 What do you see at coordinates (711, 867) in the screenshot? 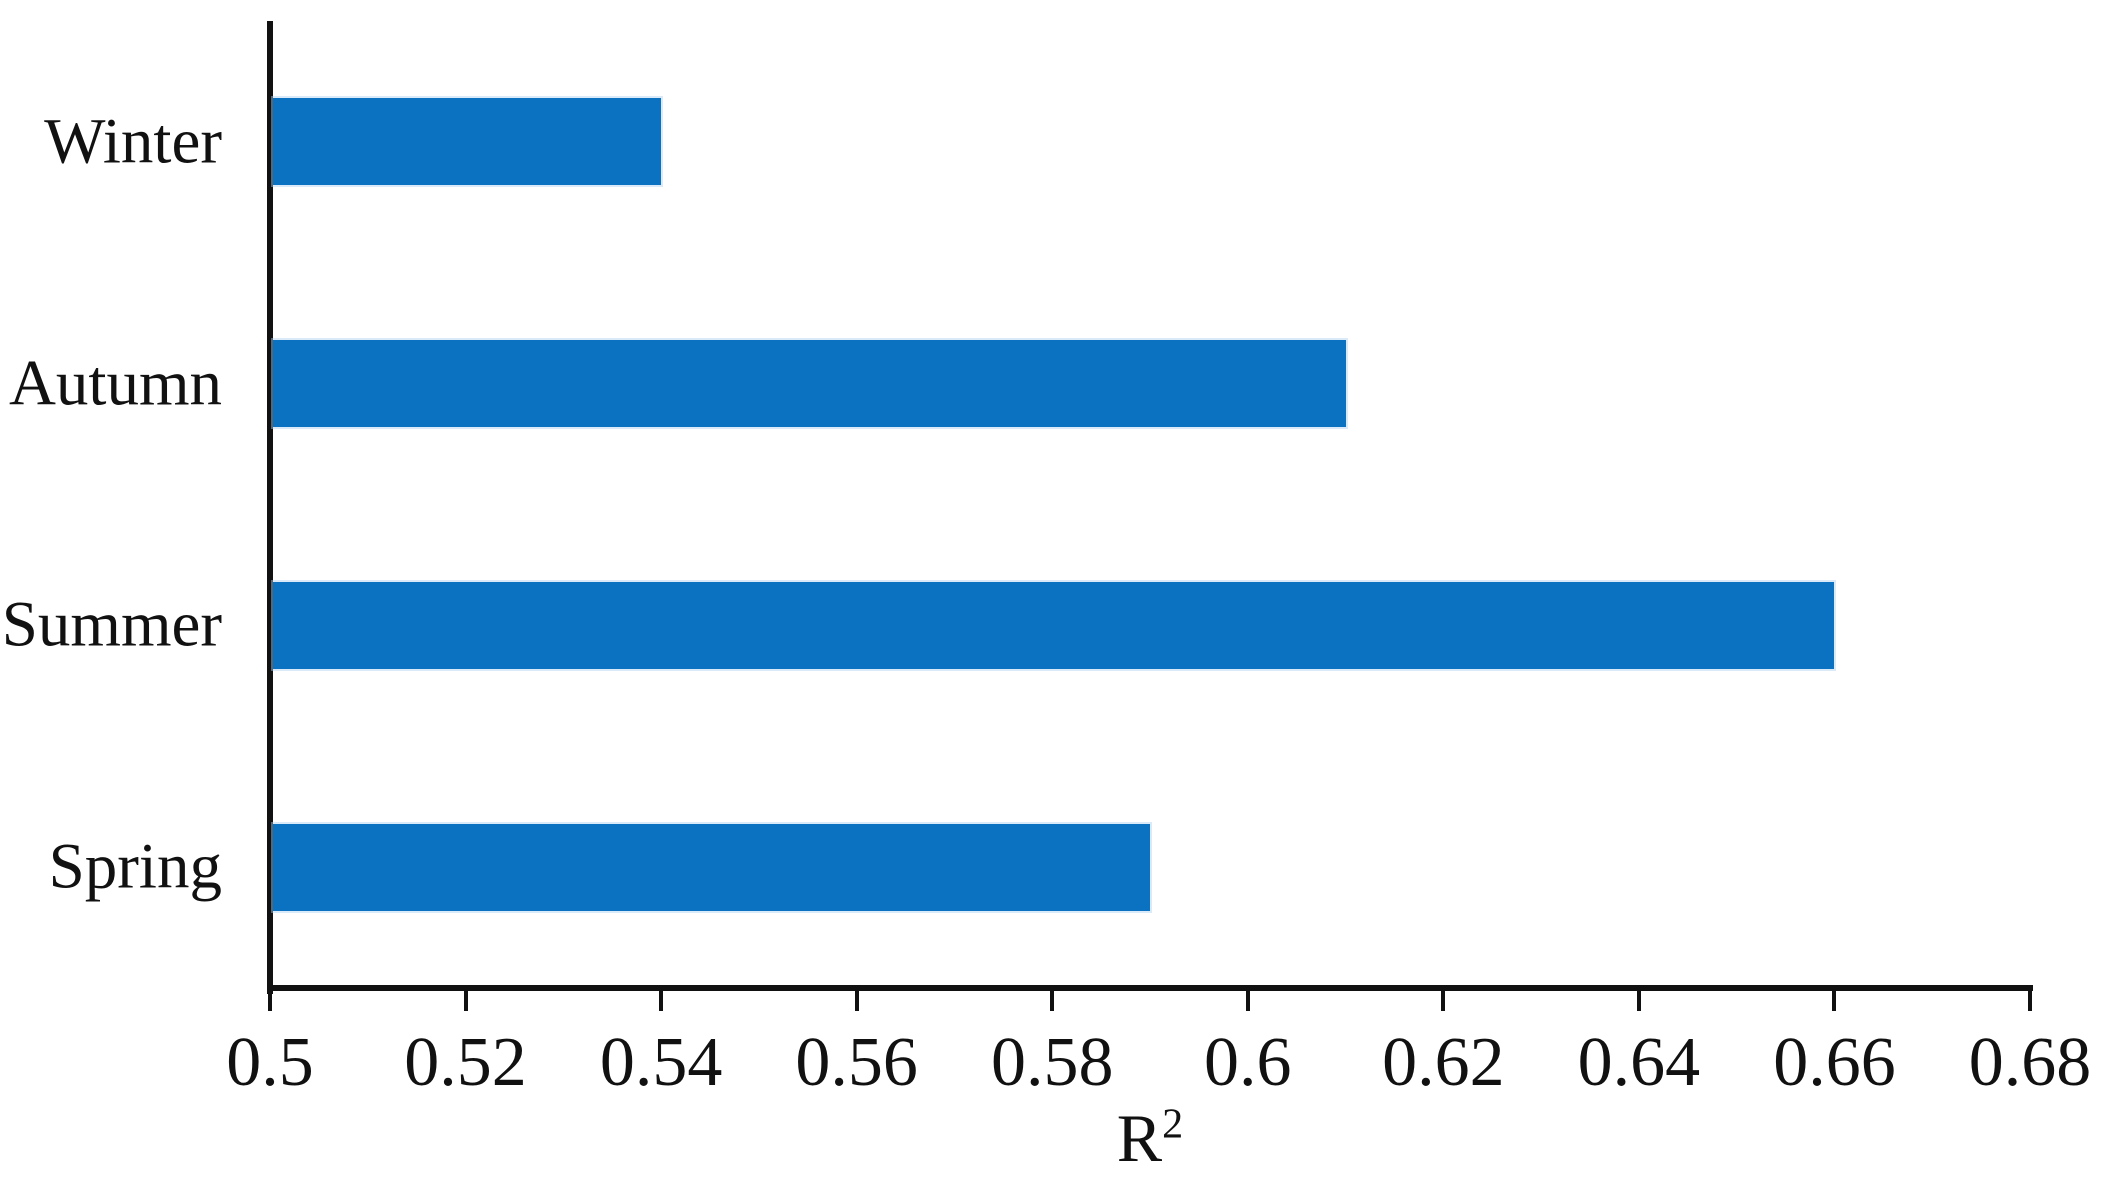
I see `bar-spring` at bounding box center [711, 867].